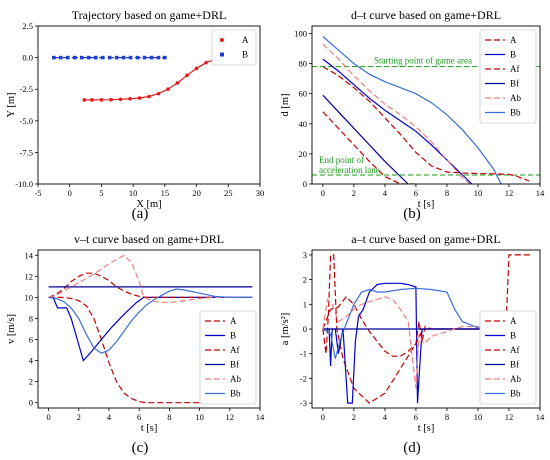 This screenshot has height=460, width=550. I want to click on chart-title-a: Trajectory based on game+DRL, so click(149, 15).